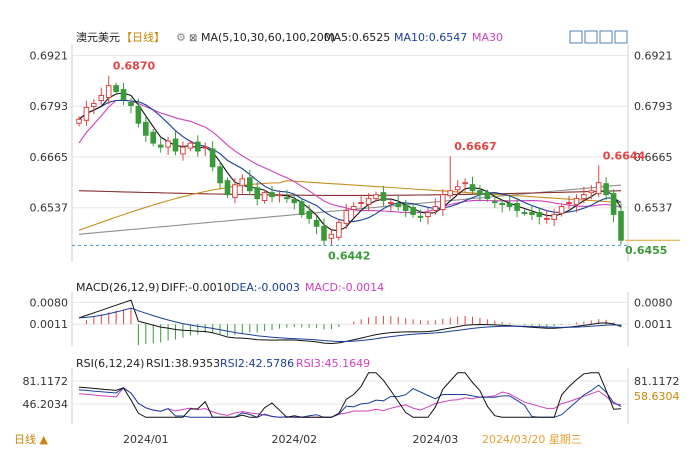 This screenshot has height=466, width=699. What do you see at coordinates (181, 37) in the screenshot?
I see `settings-gear-icon: ⚙` at bounding box center [181, 37].